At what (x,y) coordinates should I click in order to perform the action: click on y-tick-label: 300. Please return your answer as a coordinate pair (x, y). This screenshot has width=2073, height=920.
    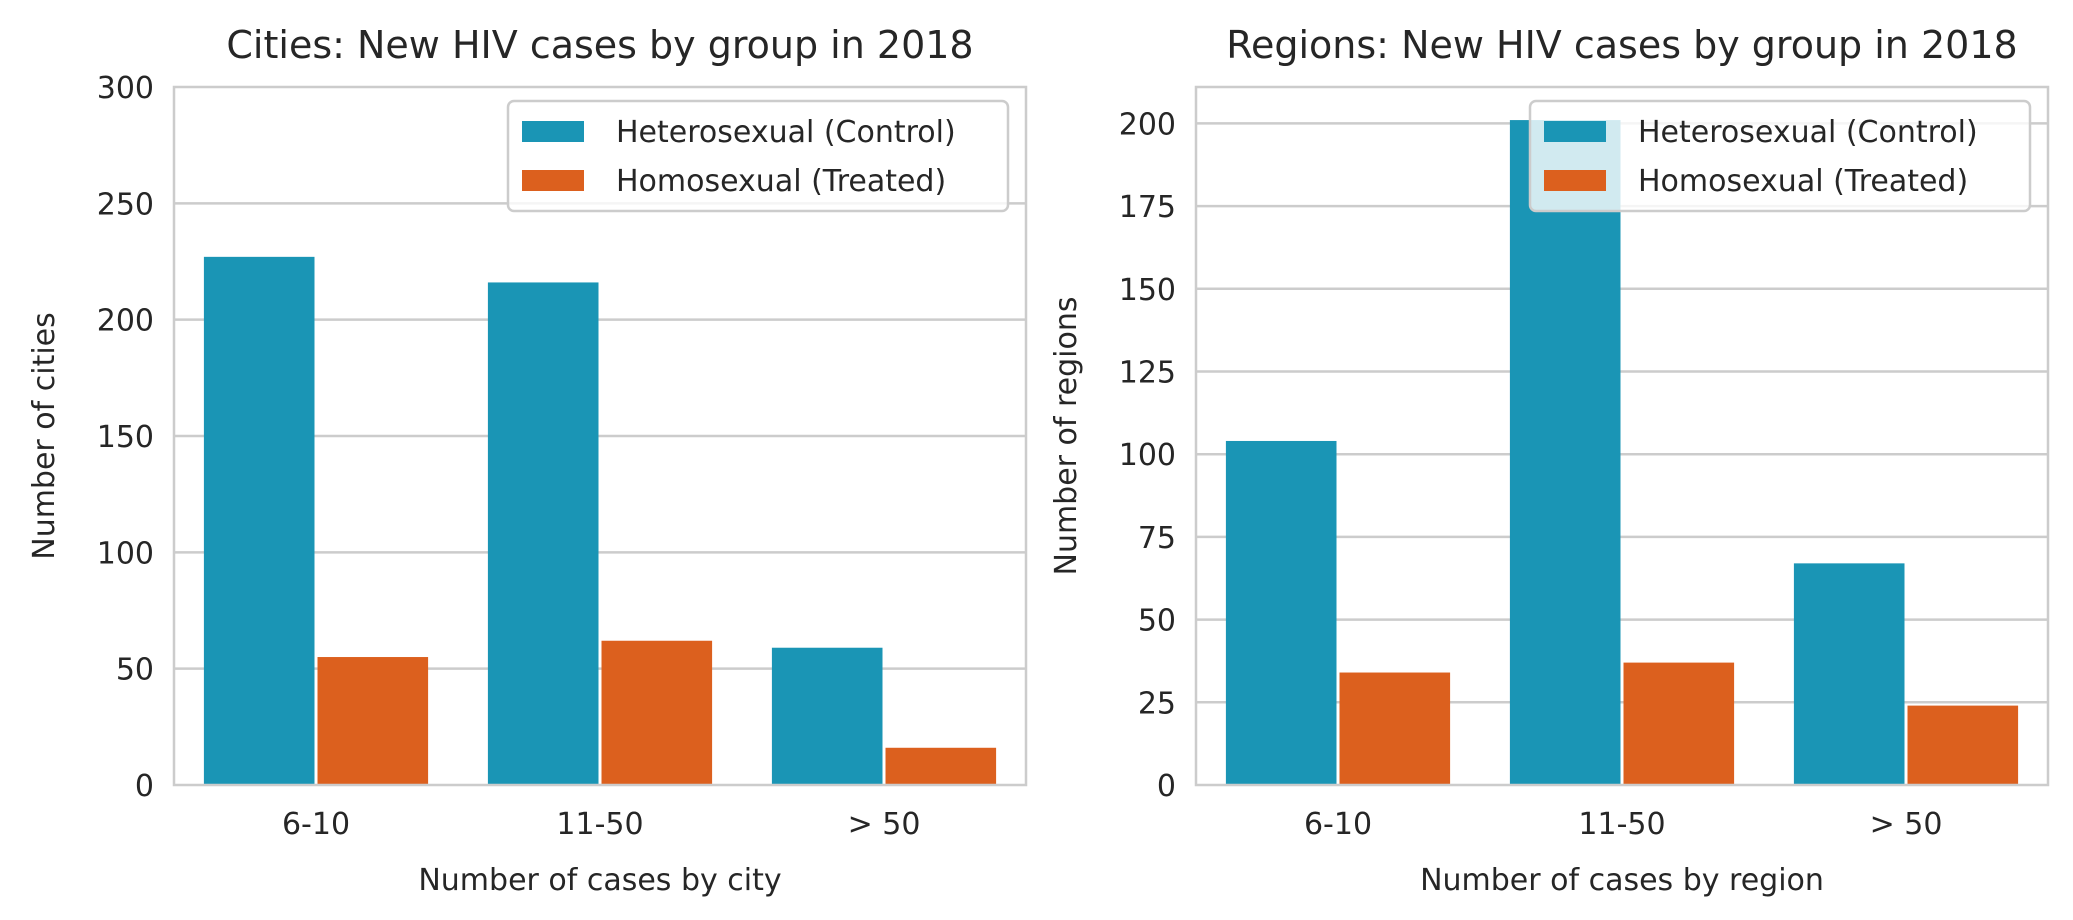
    Looking at the image, I should click on (125, 88).